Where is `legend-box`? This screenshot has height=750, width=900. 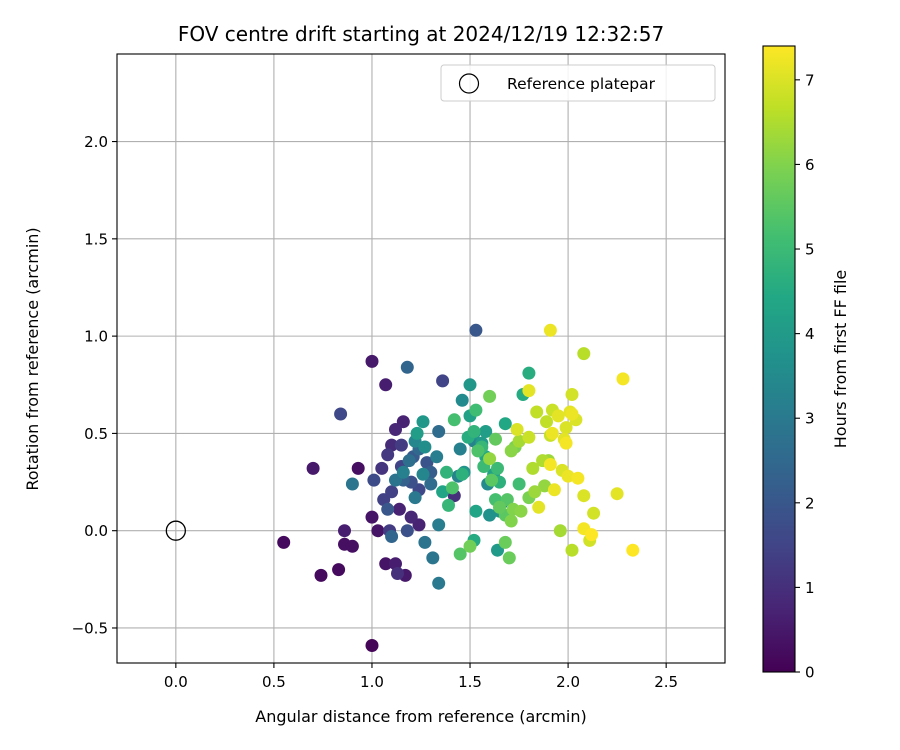
legend-box is located at coordinates (578, 83).